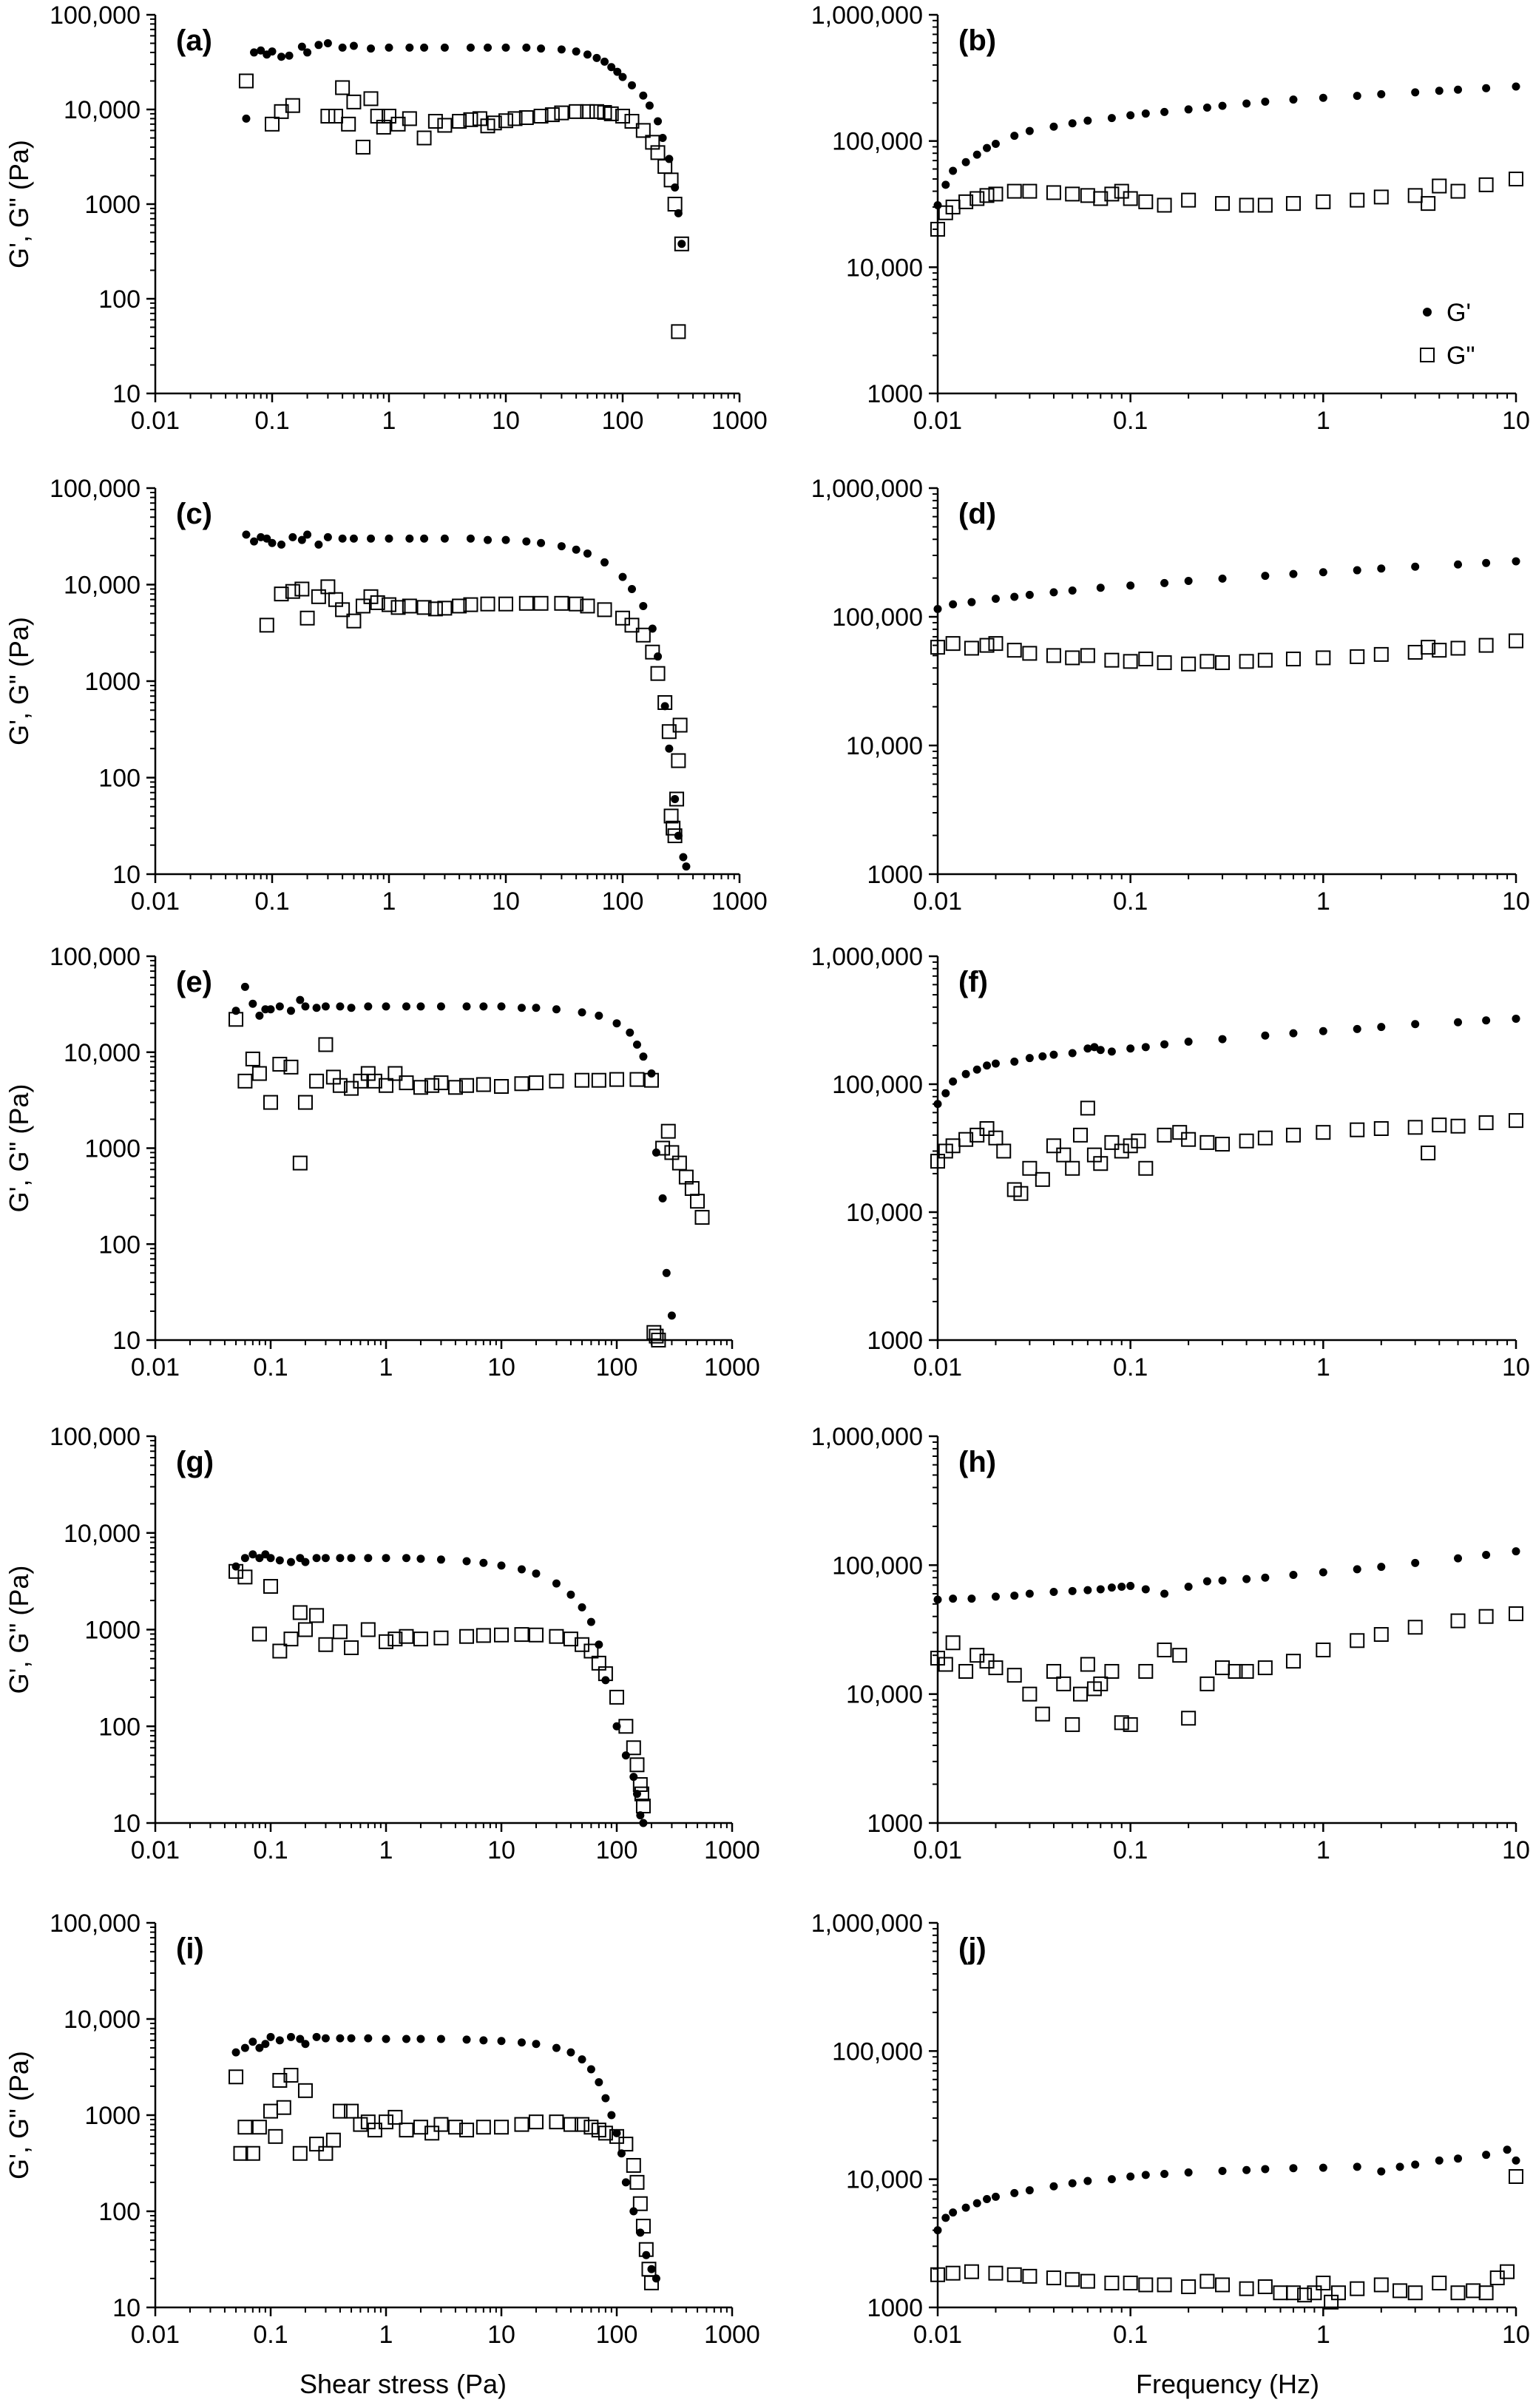 This screenshot has width=1533, height=2408. I want to click on y-tick-label: 100, so click(119, 2212).